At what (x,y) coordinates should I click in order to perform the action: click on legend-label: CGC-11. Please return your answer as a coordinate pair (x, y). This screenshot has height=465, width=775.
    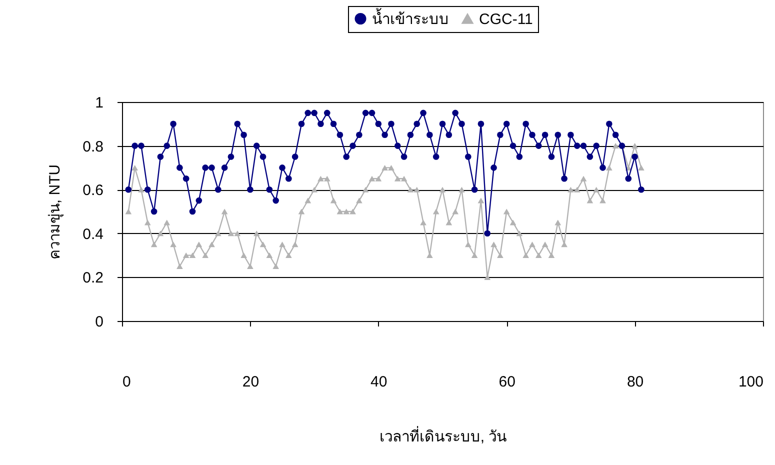
    Looking at the image, I should click on (506, 19).